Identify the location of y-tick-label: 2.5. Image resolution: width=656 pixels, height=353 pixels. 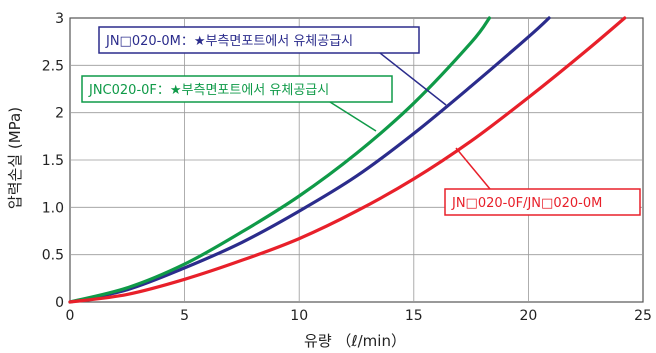
(53, 66).